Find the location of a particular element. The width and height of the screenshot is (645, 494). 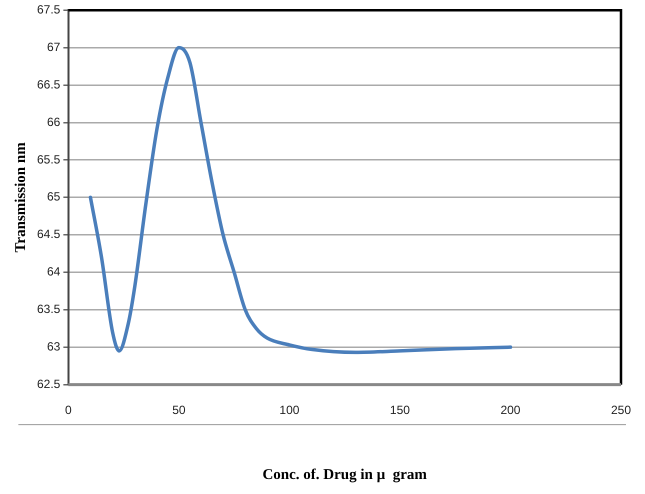

y-tick-label: 63.5 is located at coordinates (48, 309).